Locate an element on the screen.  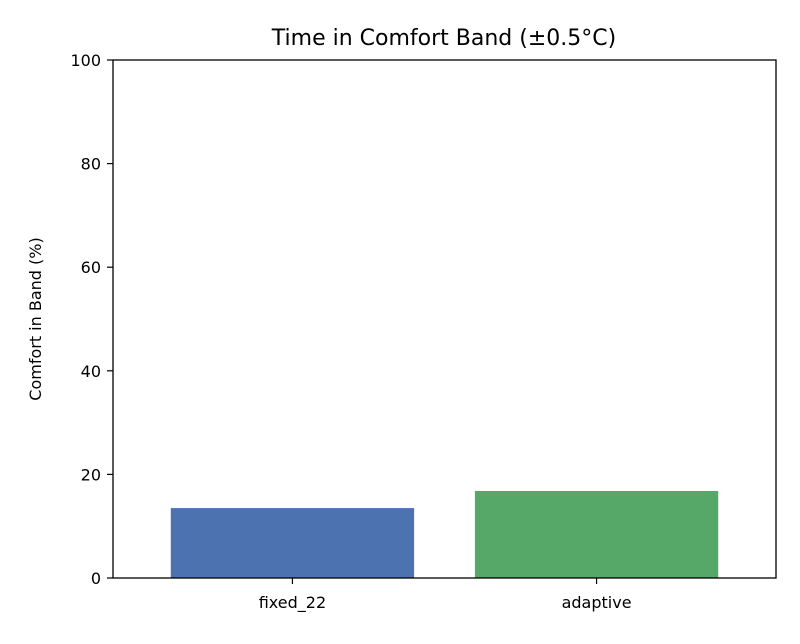
chart-title: Time in Comfort Band (±0.5°C) is located at coordinates (443, 38).